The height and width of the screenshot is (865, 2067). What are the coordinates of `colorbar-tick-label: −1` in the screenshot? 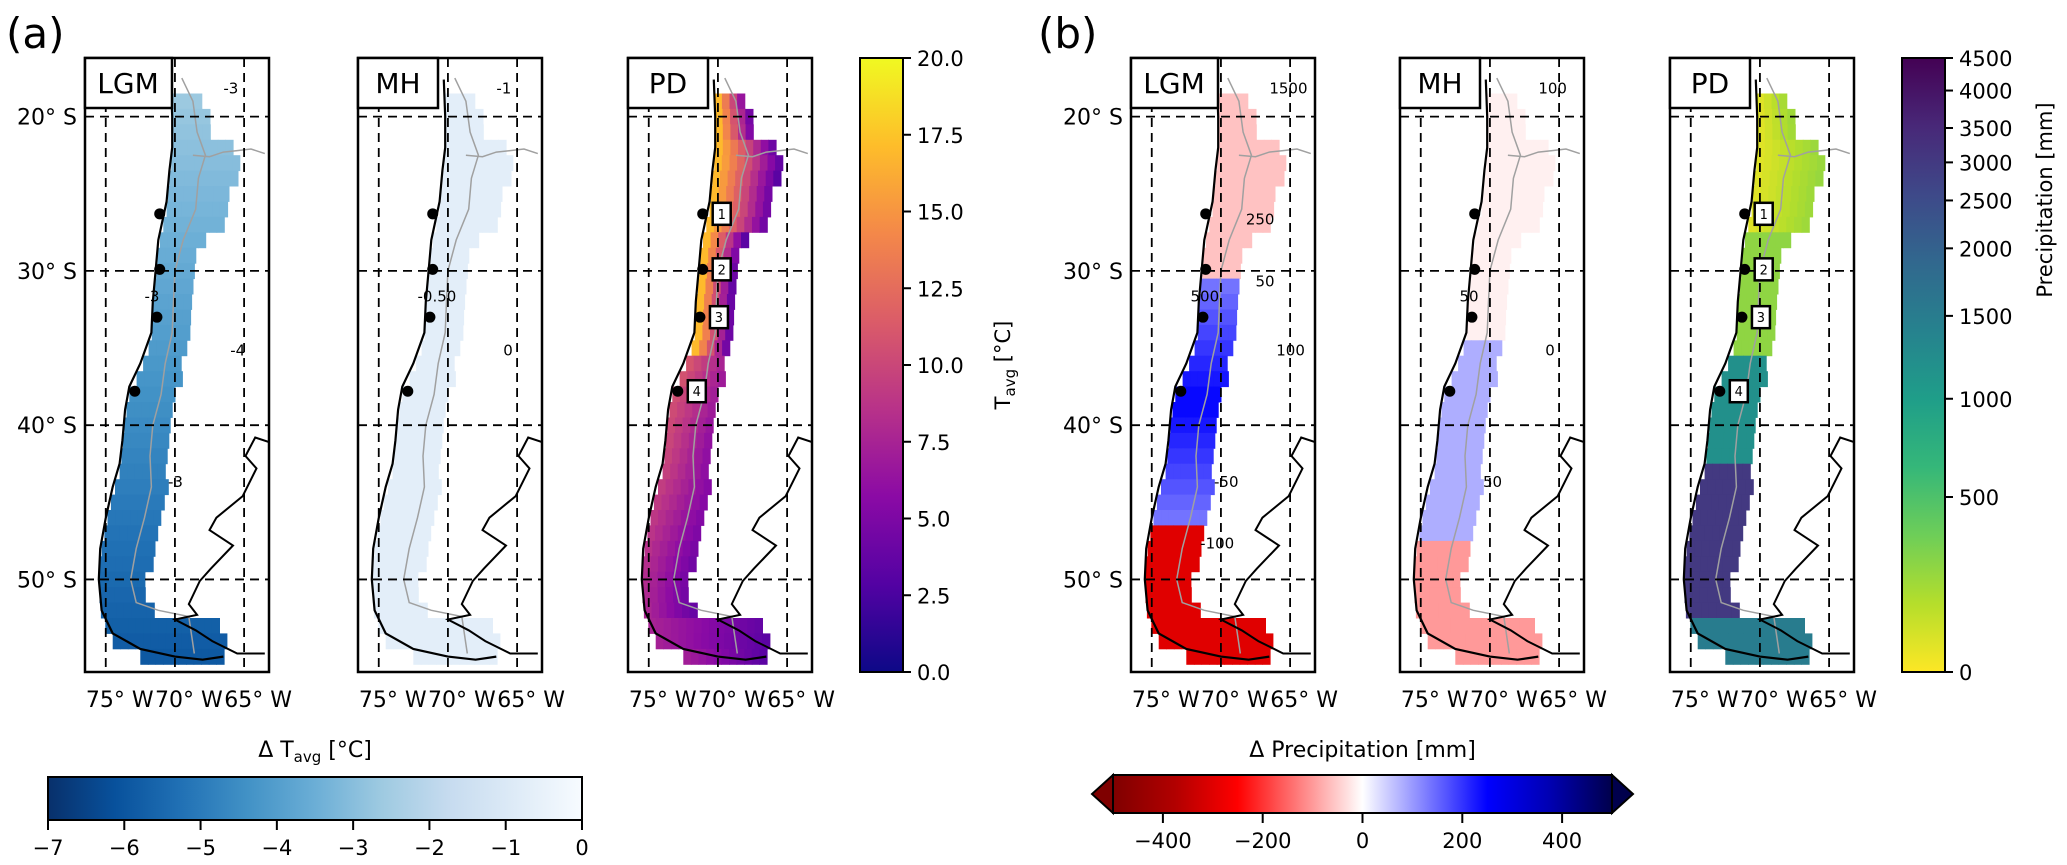 It's located at (505, 848).